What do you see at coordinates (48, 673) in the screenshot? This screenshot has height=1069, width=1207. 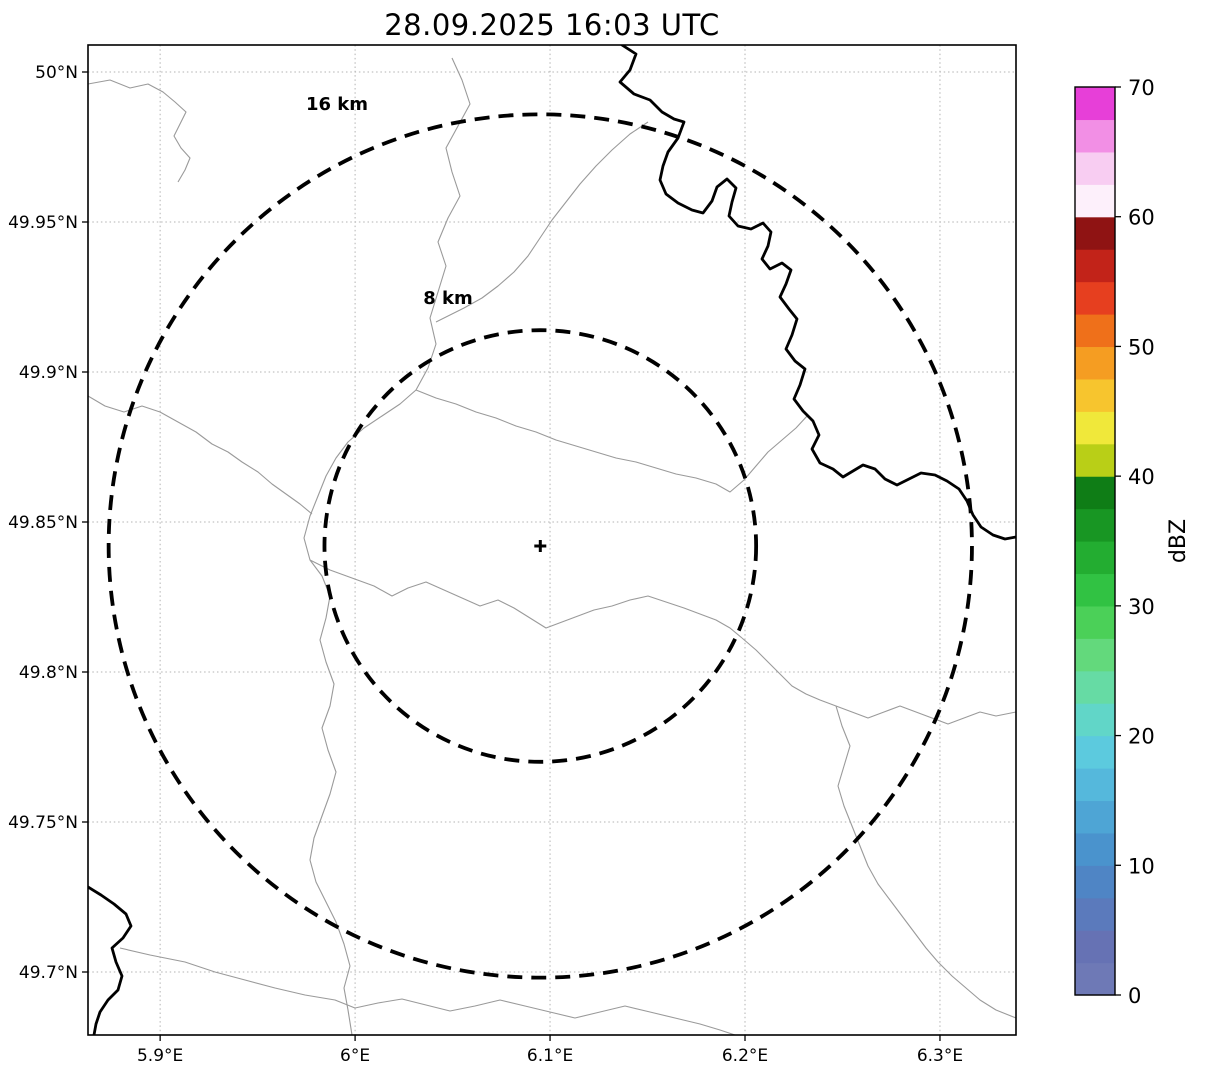 I see `y-axis-tick-label: 49.8°N` at bounding box center [48, 673].